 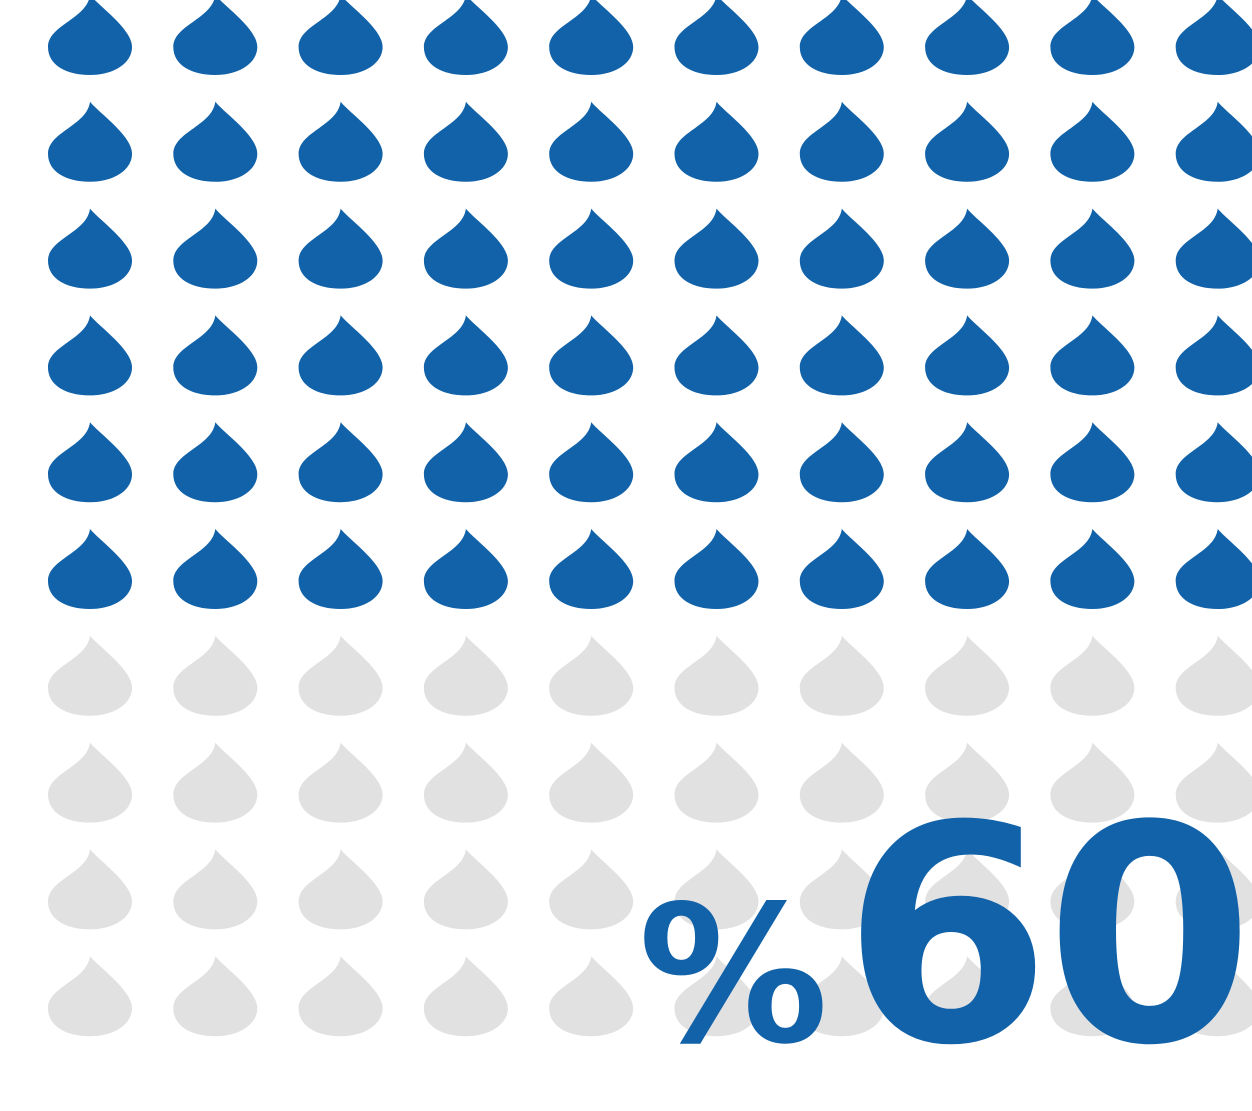 What do you see at coordinates (1047, 936) in the screenshot?
I see `percent-value: 60` at bounding box center [1047, 936].